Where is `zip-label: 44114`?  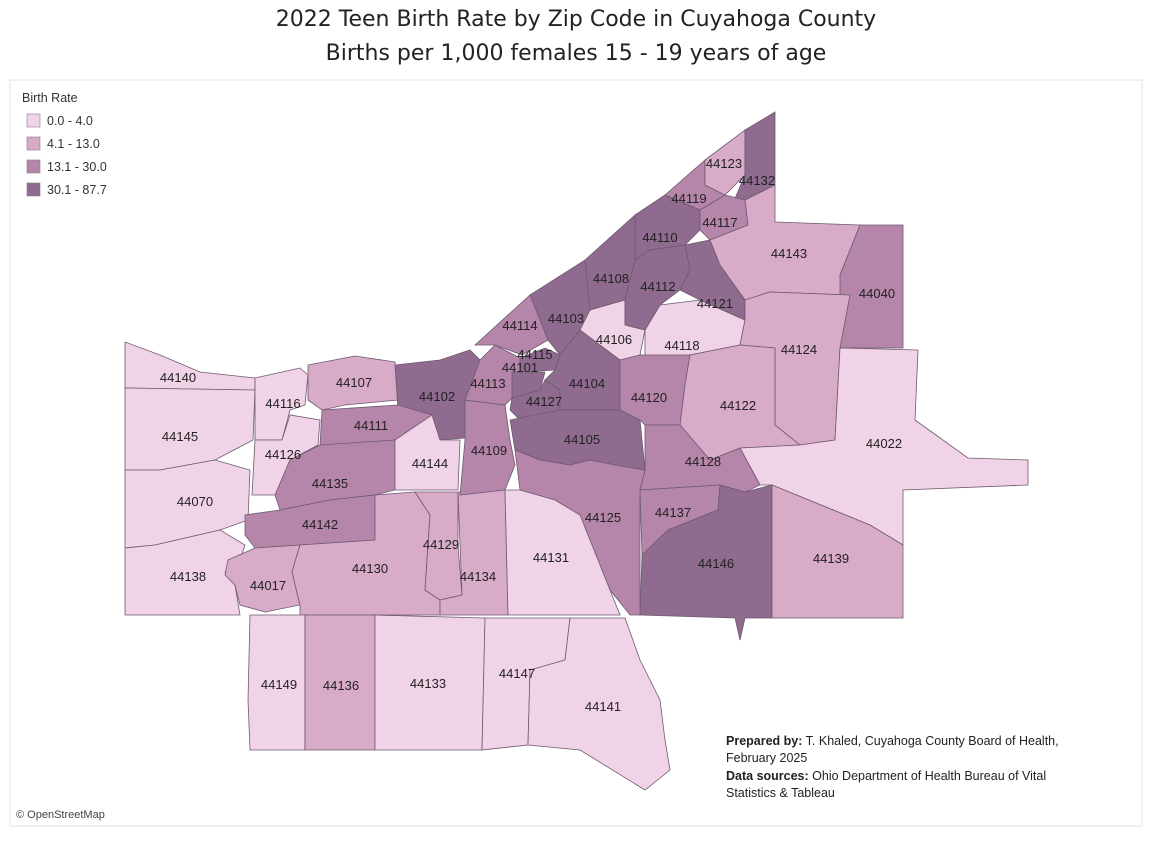
zip-label: 44114 is located at coordinates (519, 325).